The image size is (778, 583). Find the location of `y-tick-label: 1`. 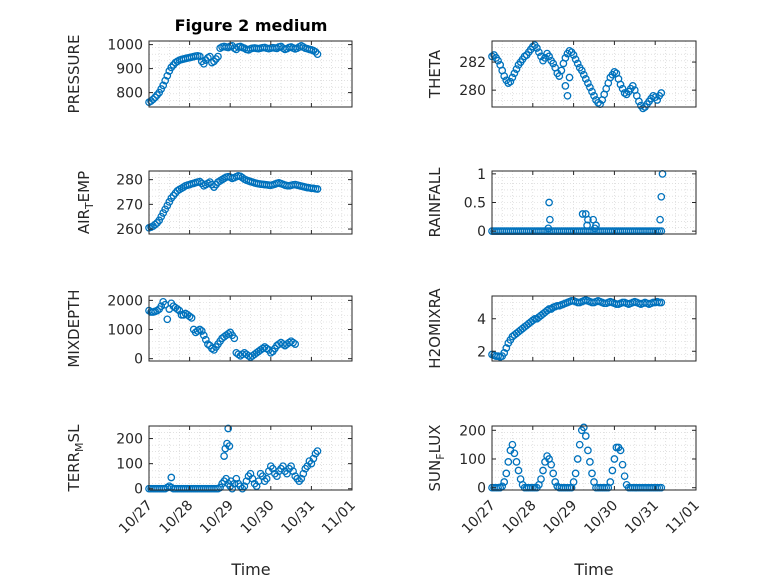

y-tick-label: 1 is located at coordinates (481, 175).